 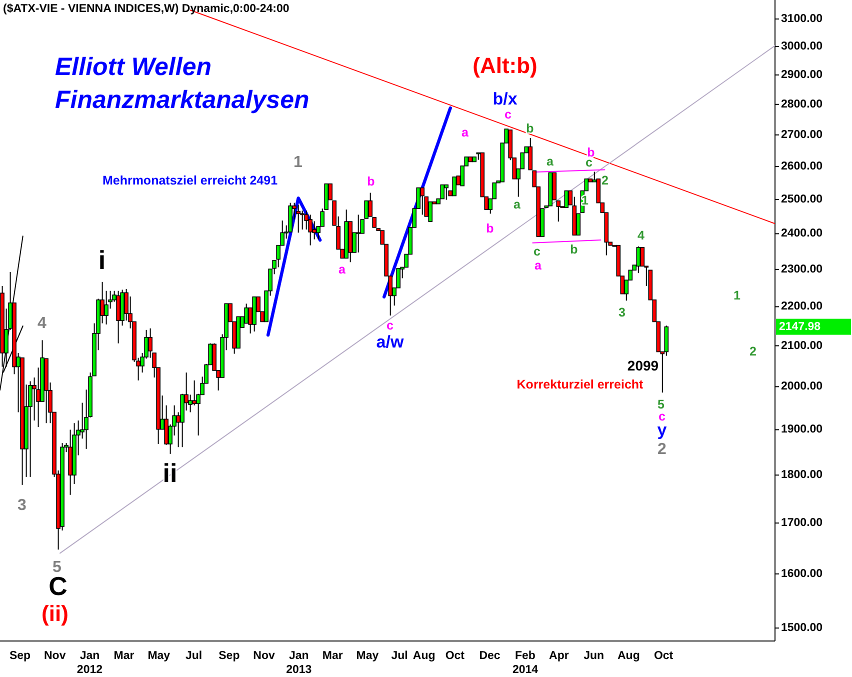 What do you see at coordinates (802, 200) in the screenshot?
I see `y-tick-label: 2500.00` at bounding box center [802, 200].